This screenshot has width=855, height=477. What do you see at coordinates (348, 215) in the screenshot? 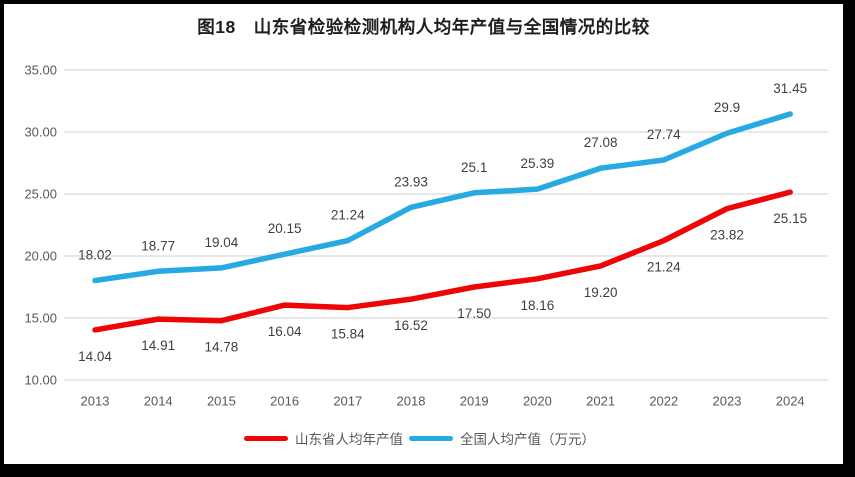
I see `data-label-national: 21.24` at bounding box center [348, 215].